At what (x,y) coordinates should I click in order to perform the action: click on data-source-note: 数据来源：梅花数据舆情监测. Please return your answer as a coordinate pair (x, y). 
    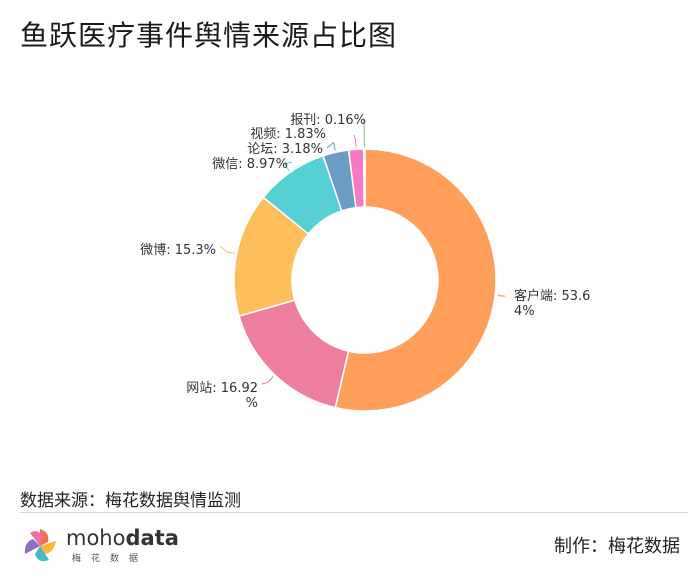
    Looking at the image, I should click on (130, 501).